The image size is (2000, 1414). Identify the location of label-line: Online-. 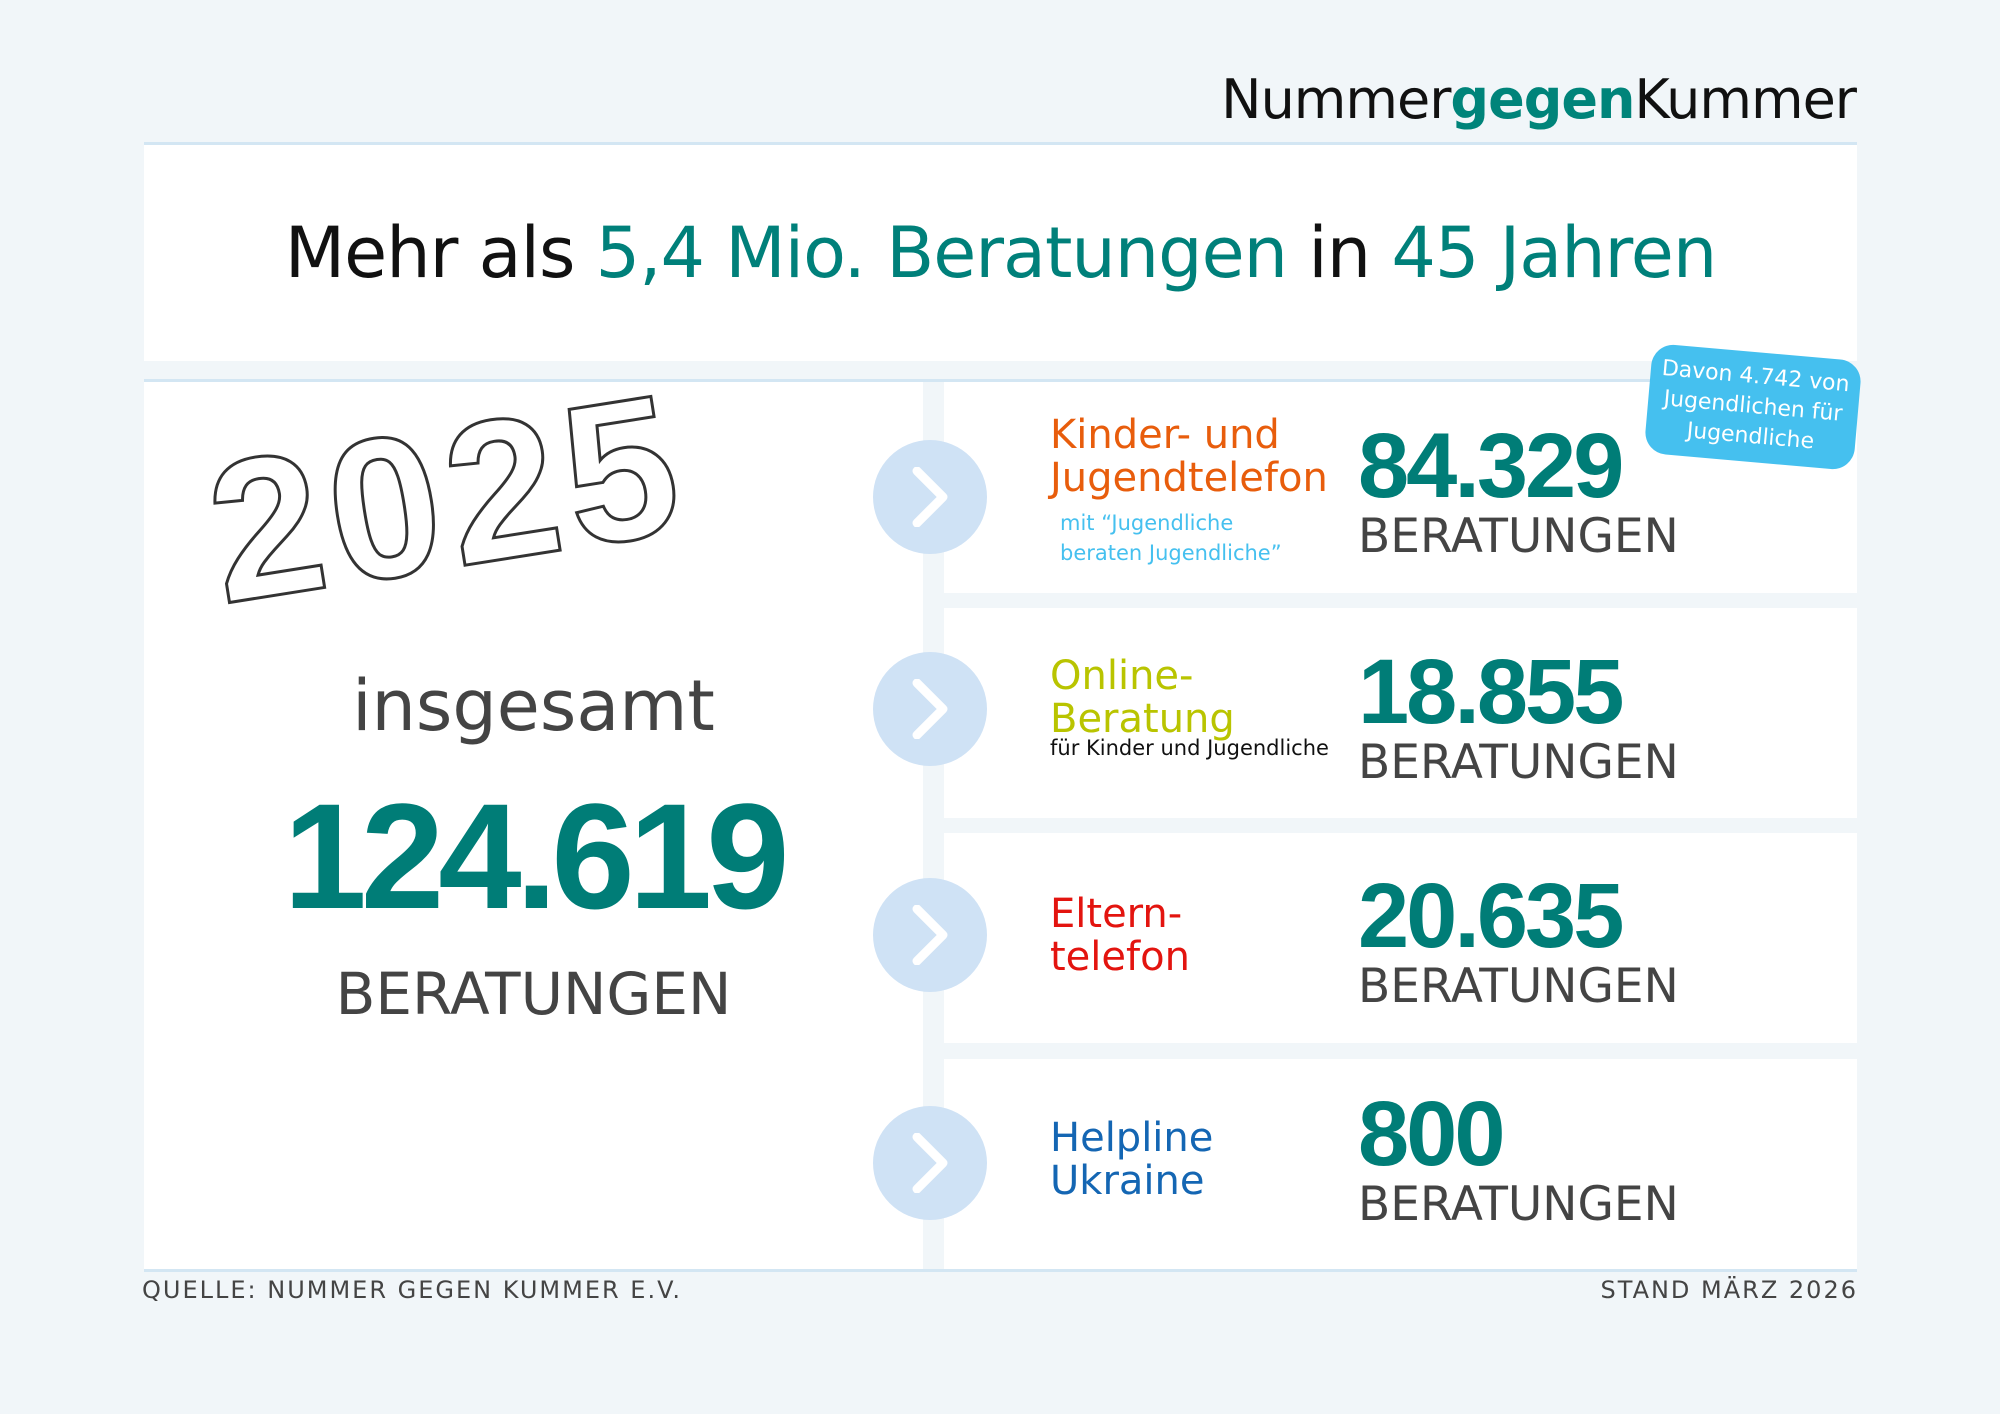
(1122, 676).